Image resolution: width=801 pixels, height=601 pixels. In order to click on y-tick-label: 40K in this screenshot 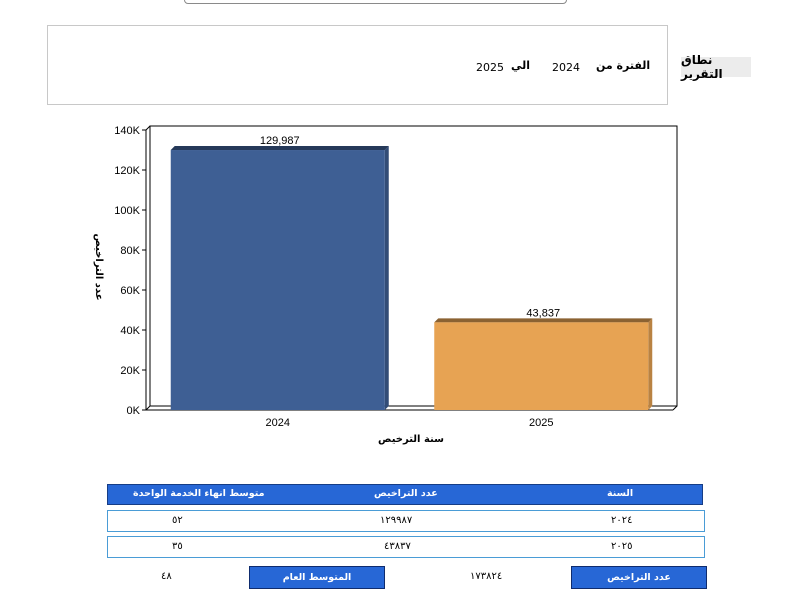, I will do `click(130, 331)`.